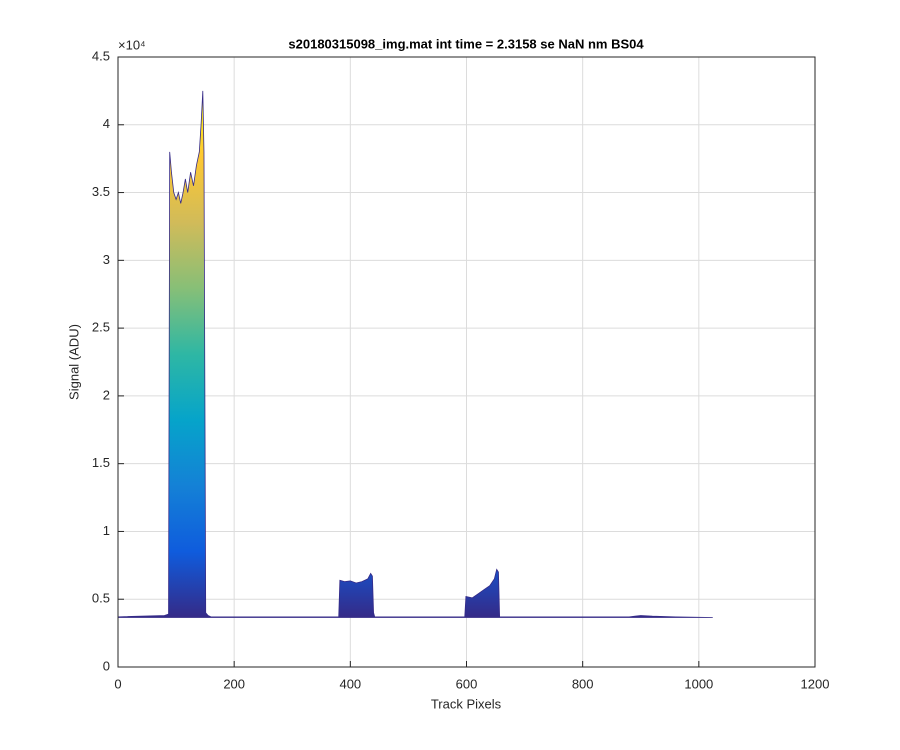  I want to click on y-tick-label: 0, so click(106, 665).